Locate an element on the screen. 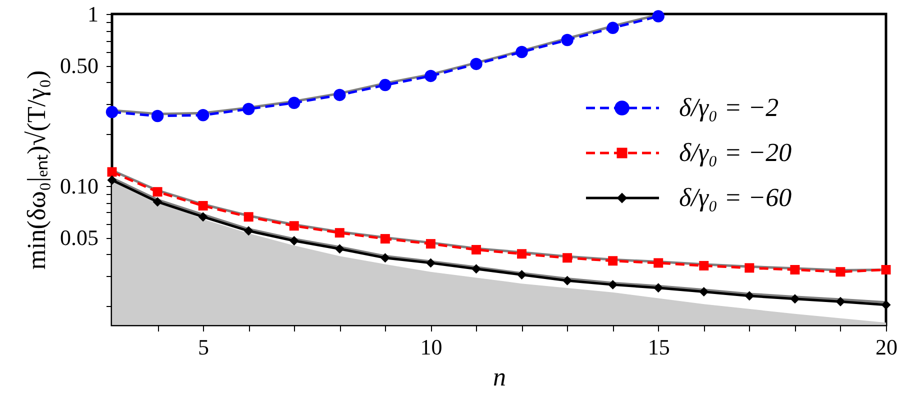 This screenshot has height=417, width=900. y-tick-label: 0.50 is located at coordinates (79, 65).